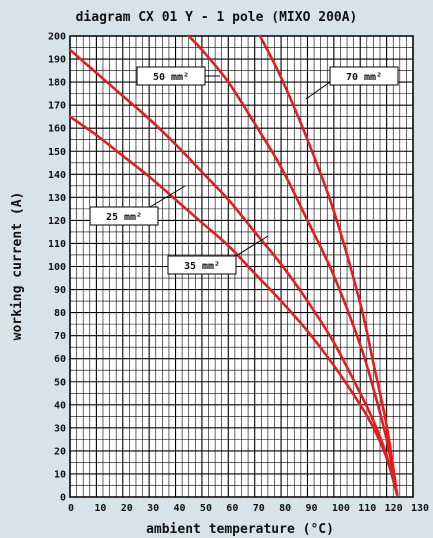 The height and width of the screenshot is (538, 433). I want to click on y-tick-label: 100, so click(57, 267).